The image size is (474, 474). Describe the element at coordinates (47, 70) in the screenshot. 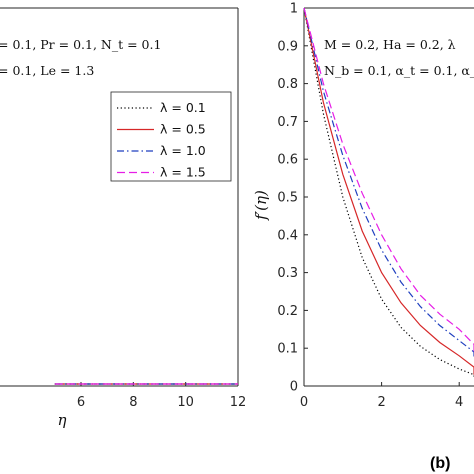

I see `panel-a-annotation-line-2: = 0.1, Le = 1.3` at that location.